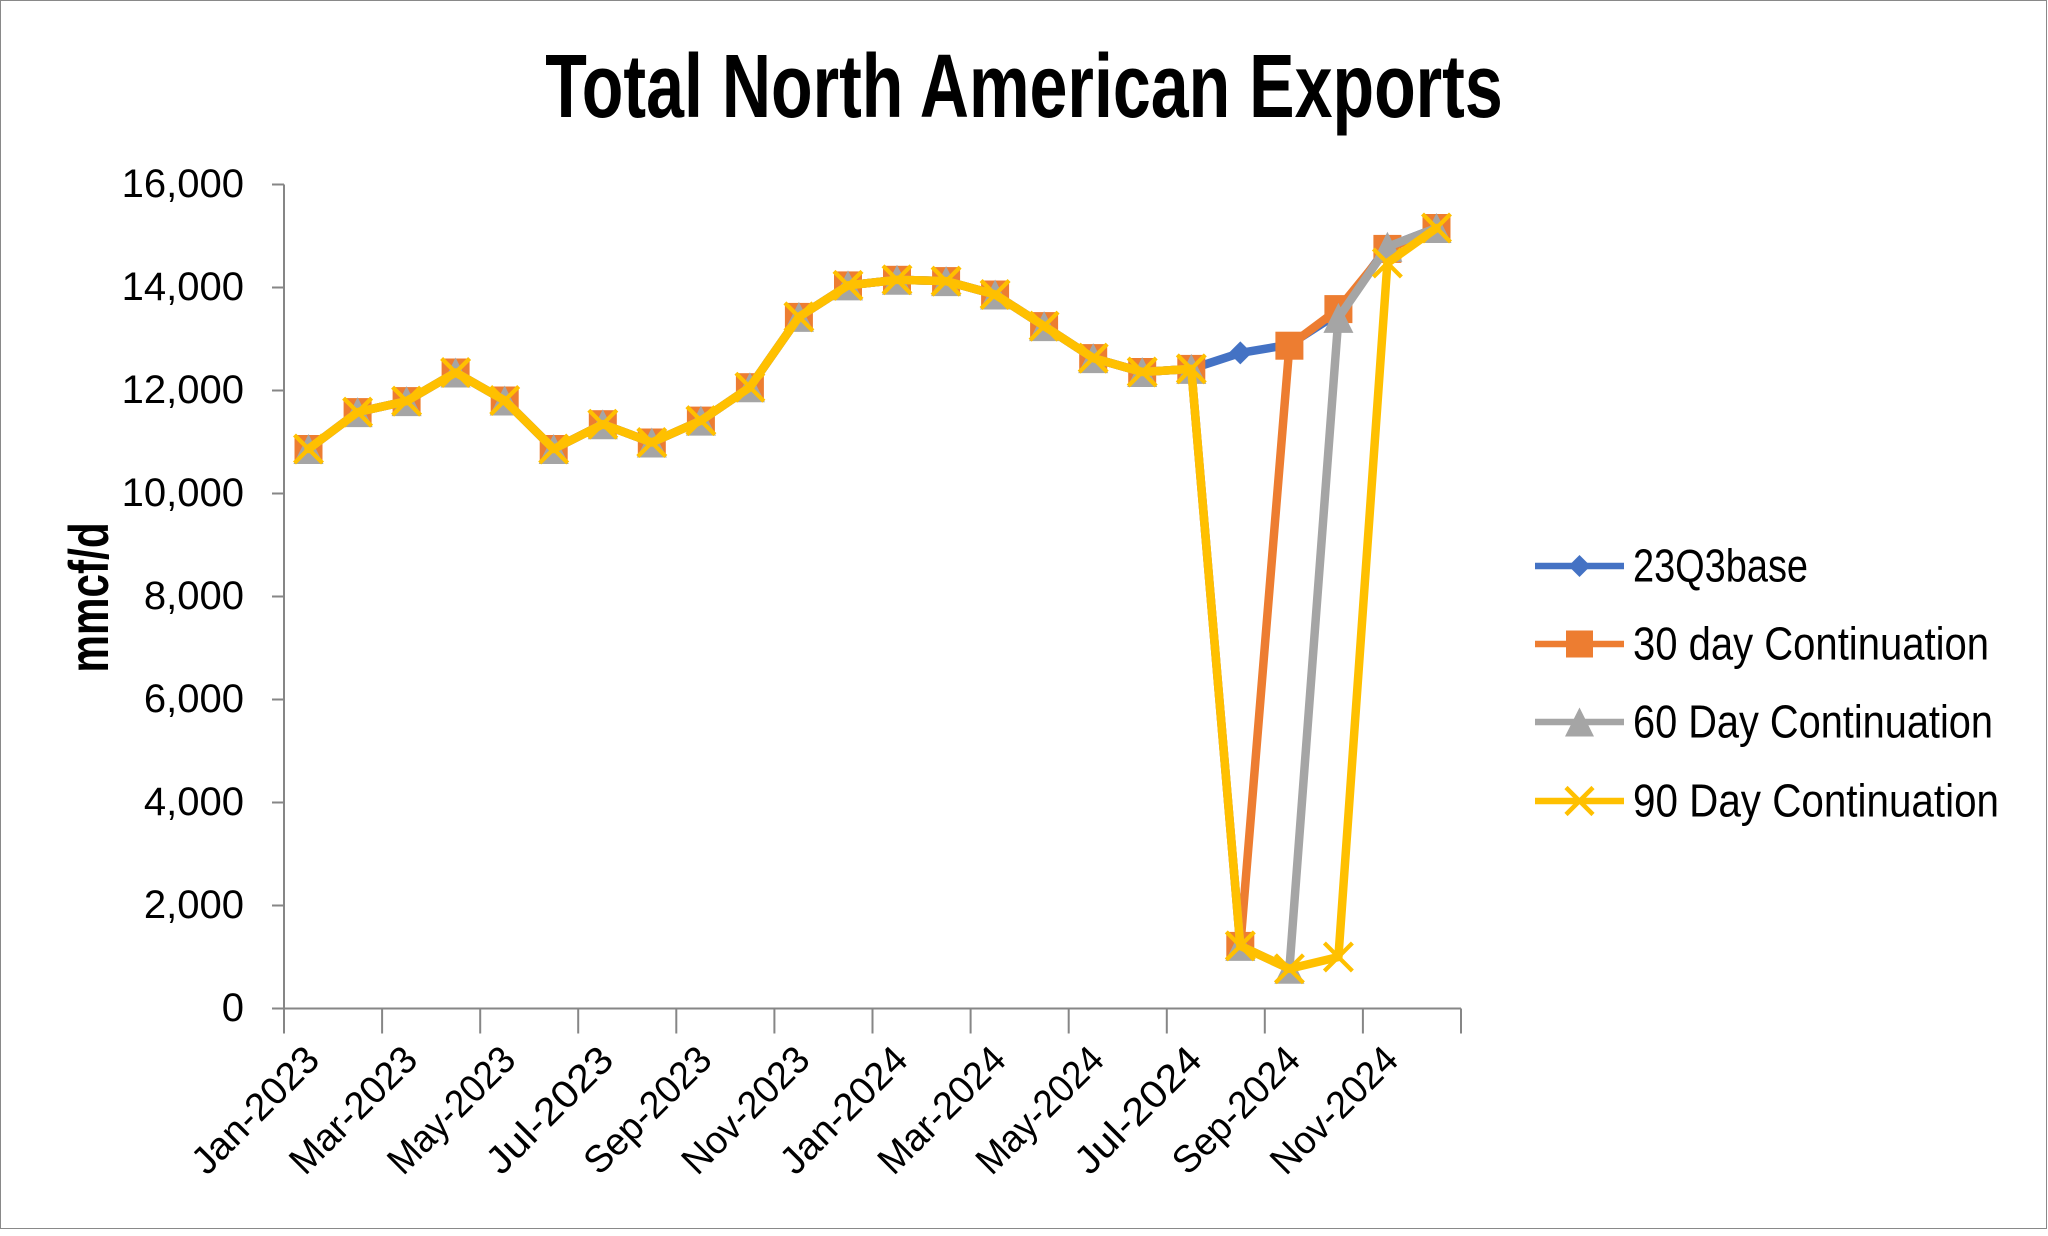  What do you see at coordinates (233, 1008) in the screenshot?
I see `svg-text: 0` at bounding box center [233, 1008].